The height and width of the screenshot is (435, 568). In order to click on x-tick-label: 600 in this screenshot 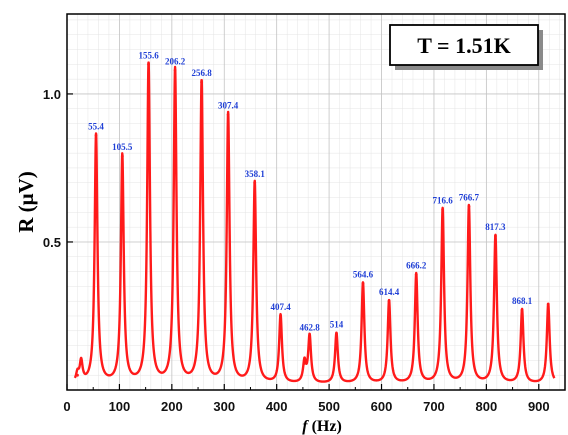, I will do `click(382, 406)`.